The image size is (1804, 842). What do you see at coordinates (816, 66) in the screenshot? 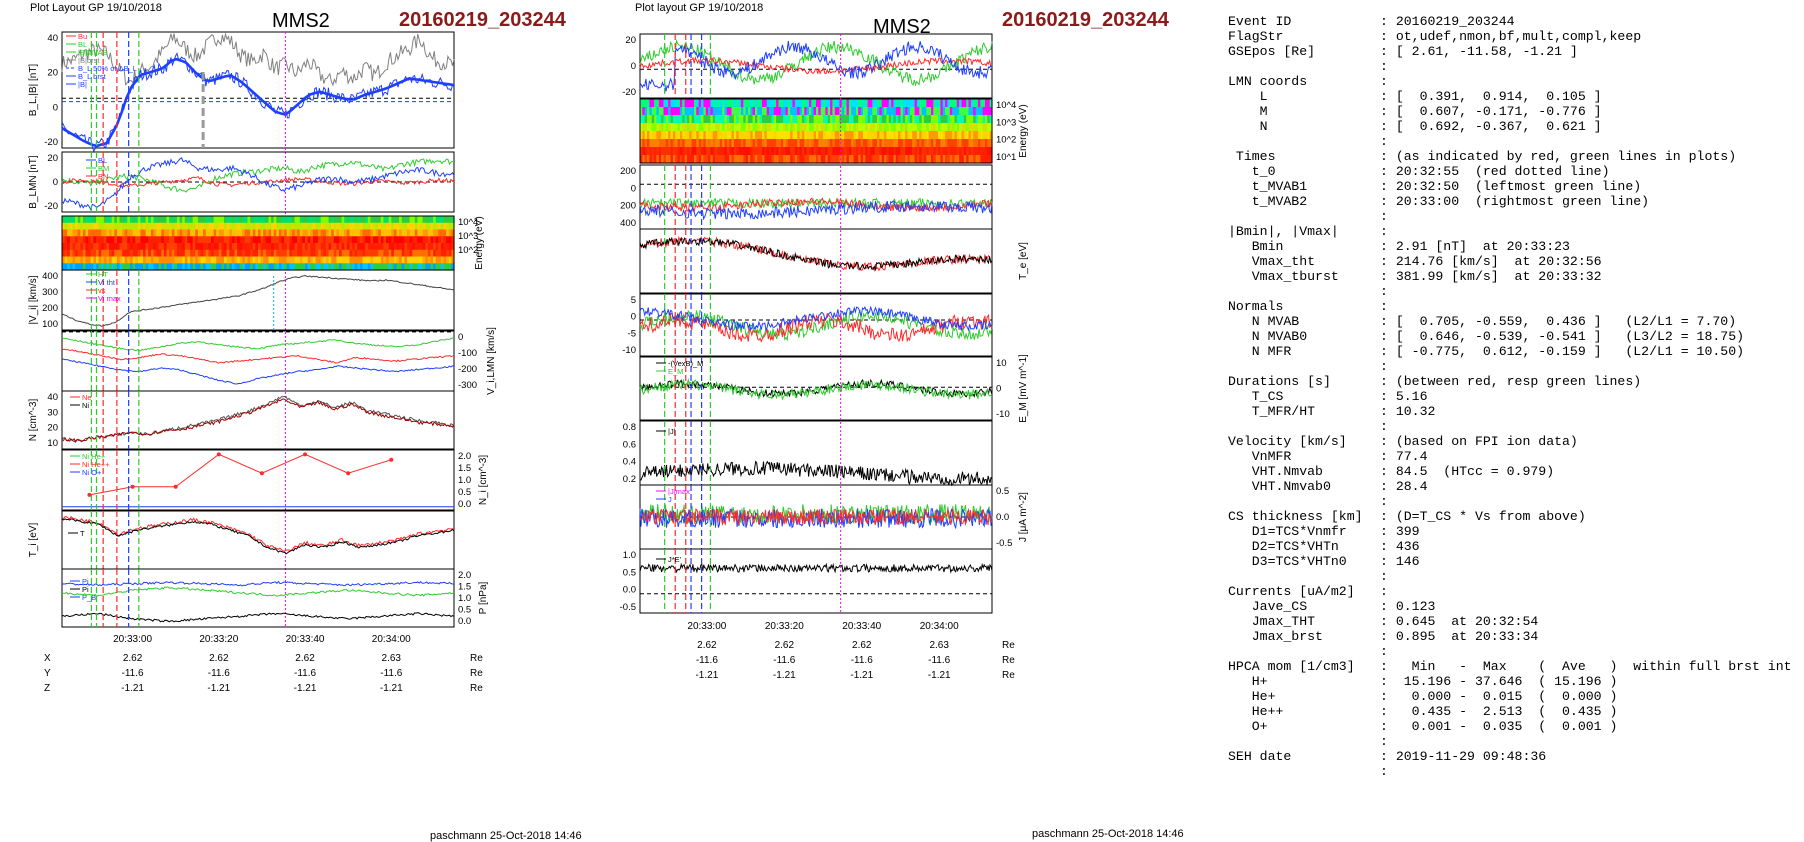
I see `plot-frame` at bounding box center [816, 66].